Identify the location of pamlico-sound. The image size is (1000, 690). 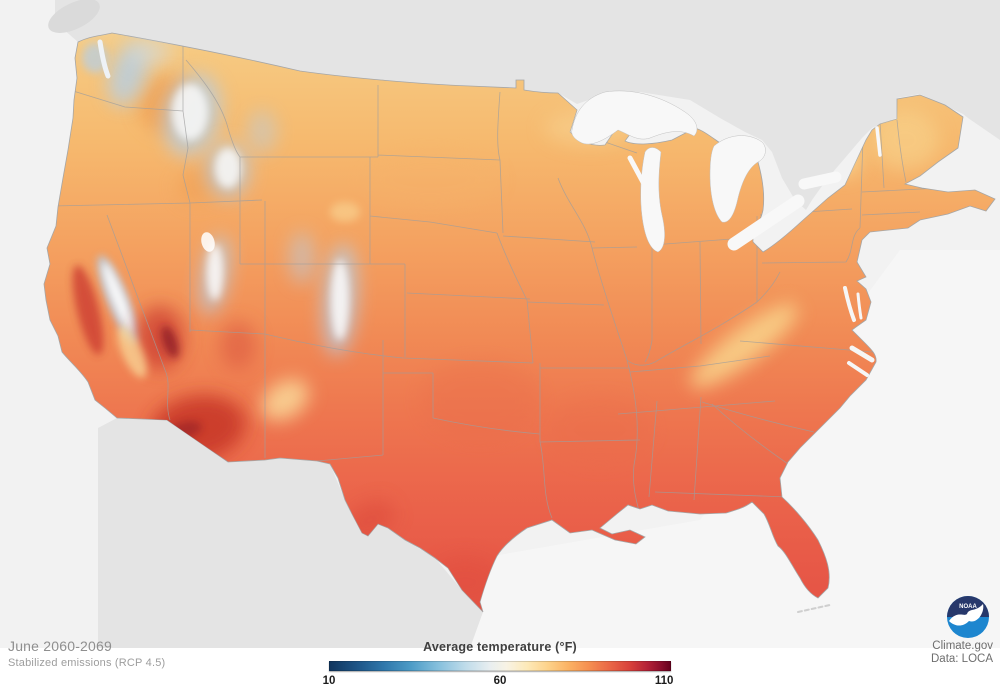
(862, 354).